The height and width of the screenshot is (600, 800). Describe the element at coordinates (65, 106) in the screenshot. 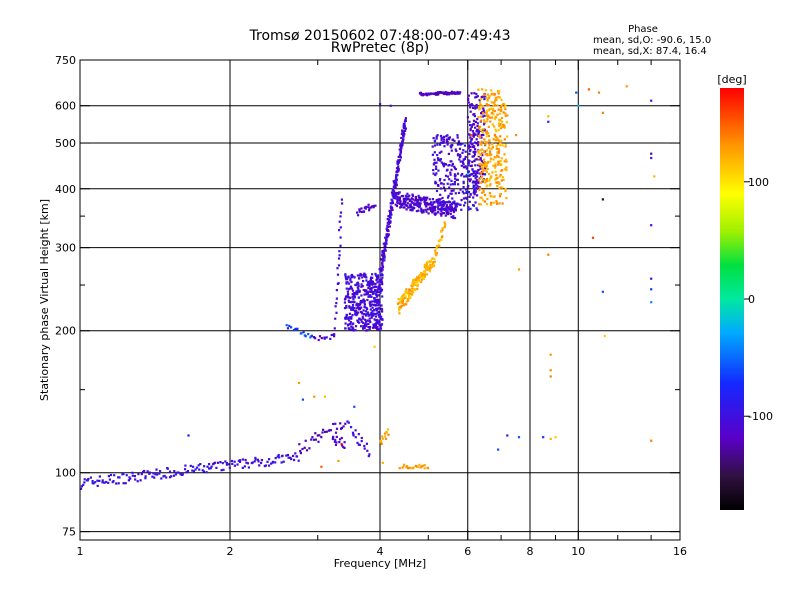

I see `y-tick-label: 600` at that location.